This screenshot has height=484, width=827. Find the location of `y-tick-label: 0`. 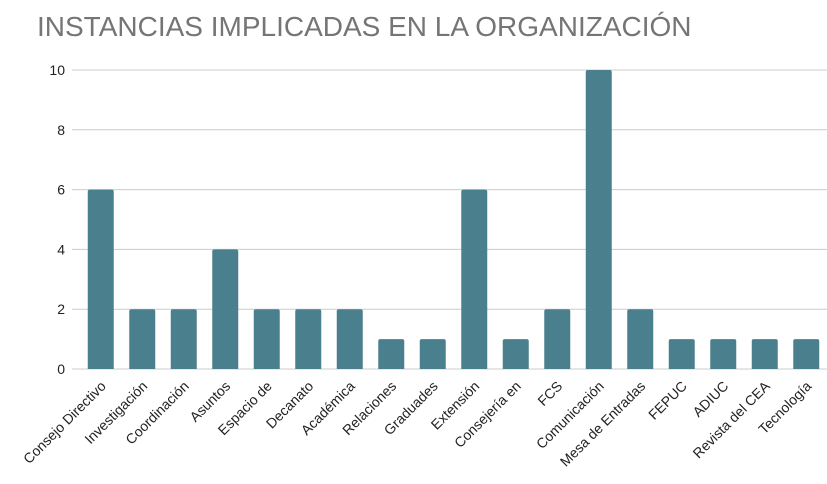

y-tick-label: 0 is located at coordinates (61, 369).